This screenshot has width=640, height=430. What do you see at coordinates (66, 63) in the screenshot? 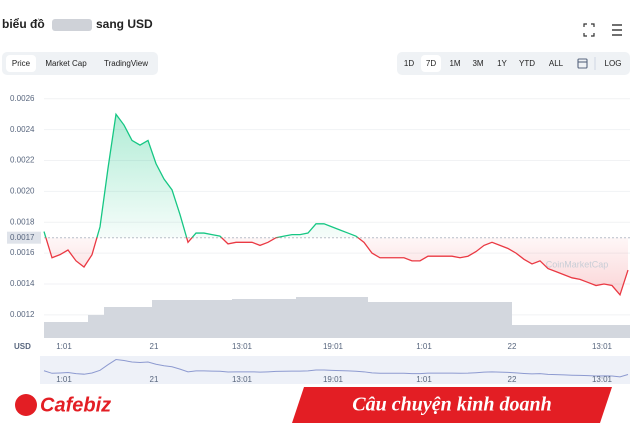
I see `tab: Market Cap` at bounding box center [66, 63].